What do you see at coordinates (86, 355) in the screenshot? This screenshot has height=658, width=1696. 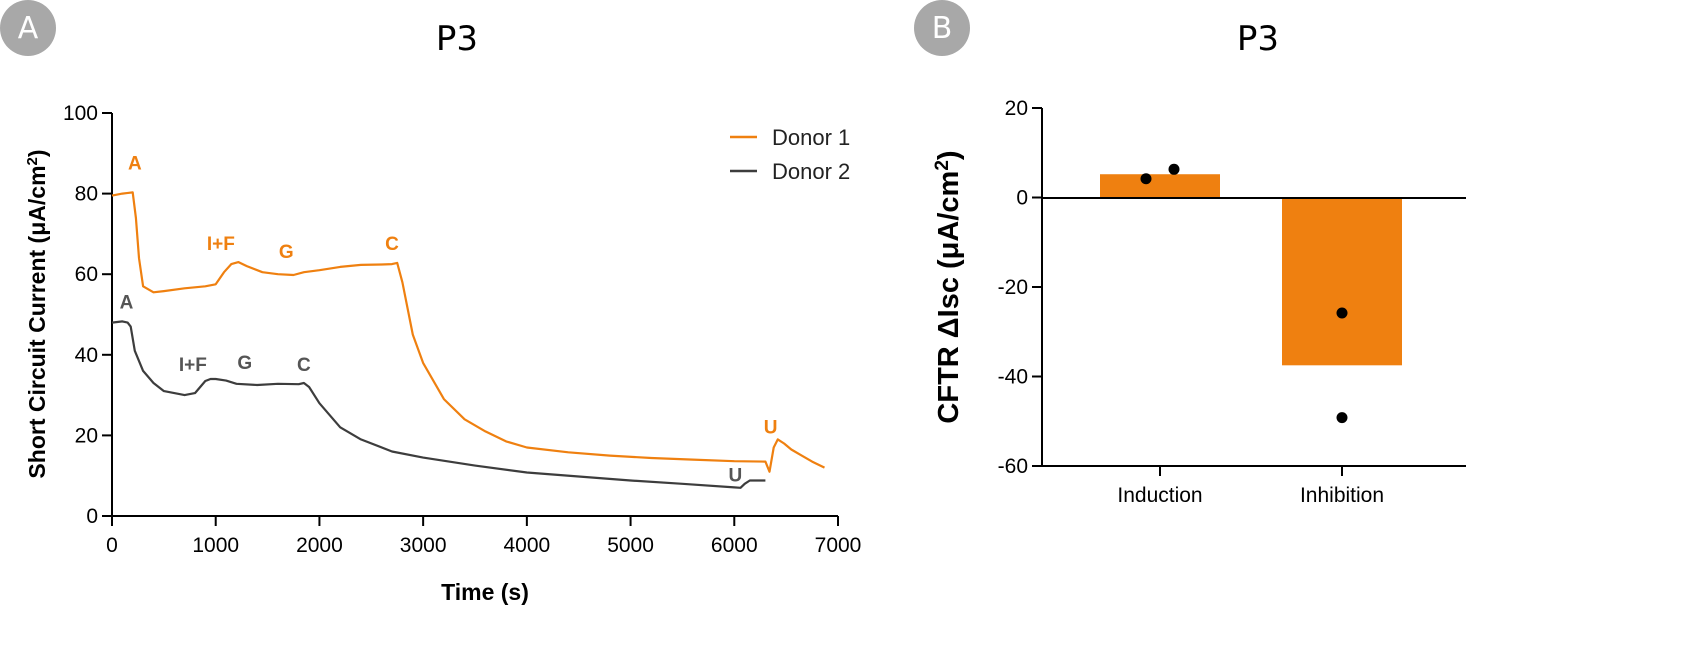 I see `y-tick-label: 40` at bounding box center [86, 355].